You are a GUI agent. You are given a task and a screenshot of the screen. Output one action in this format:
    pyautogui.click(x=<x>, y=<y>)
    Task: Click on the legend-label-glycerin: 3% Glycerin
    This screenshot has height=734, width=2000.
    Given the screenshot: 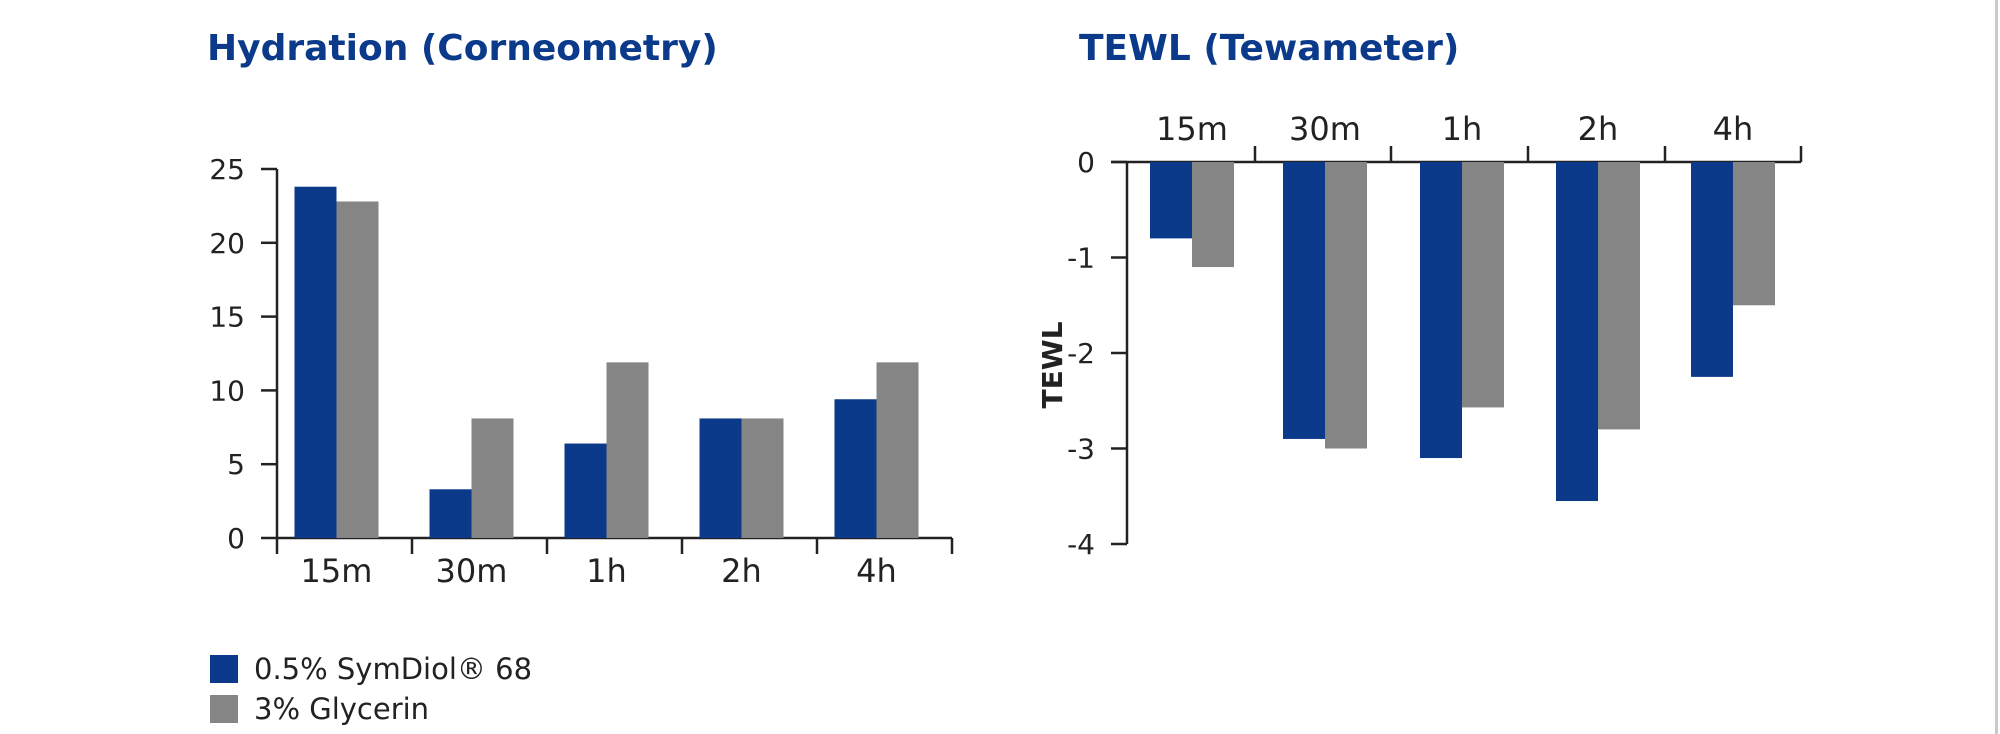 What is the action you would take?
    pyautogui.click(x=342, y=709)
    